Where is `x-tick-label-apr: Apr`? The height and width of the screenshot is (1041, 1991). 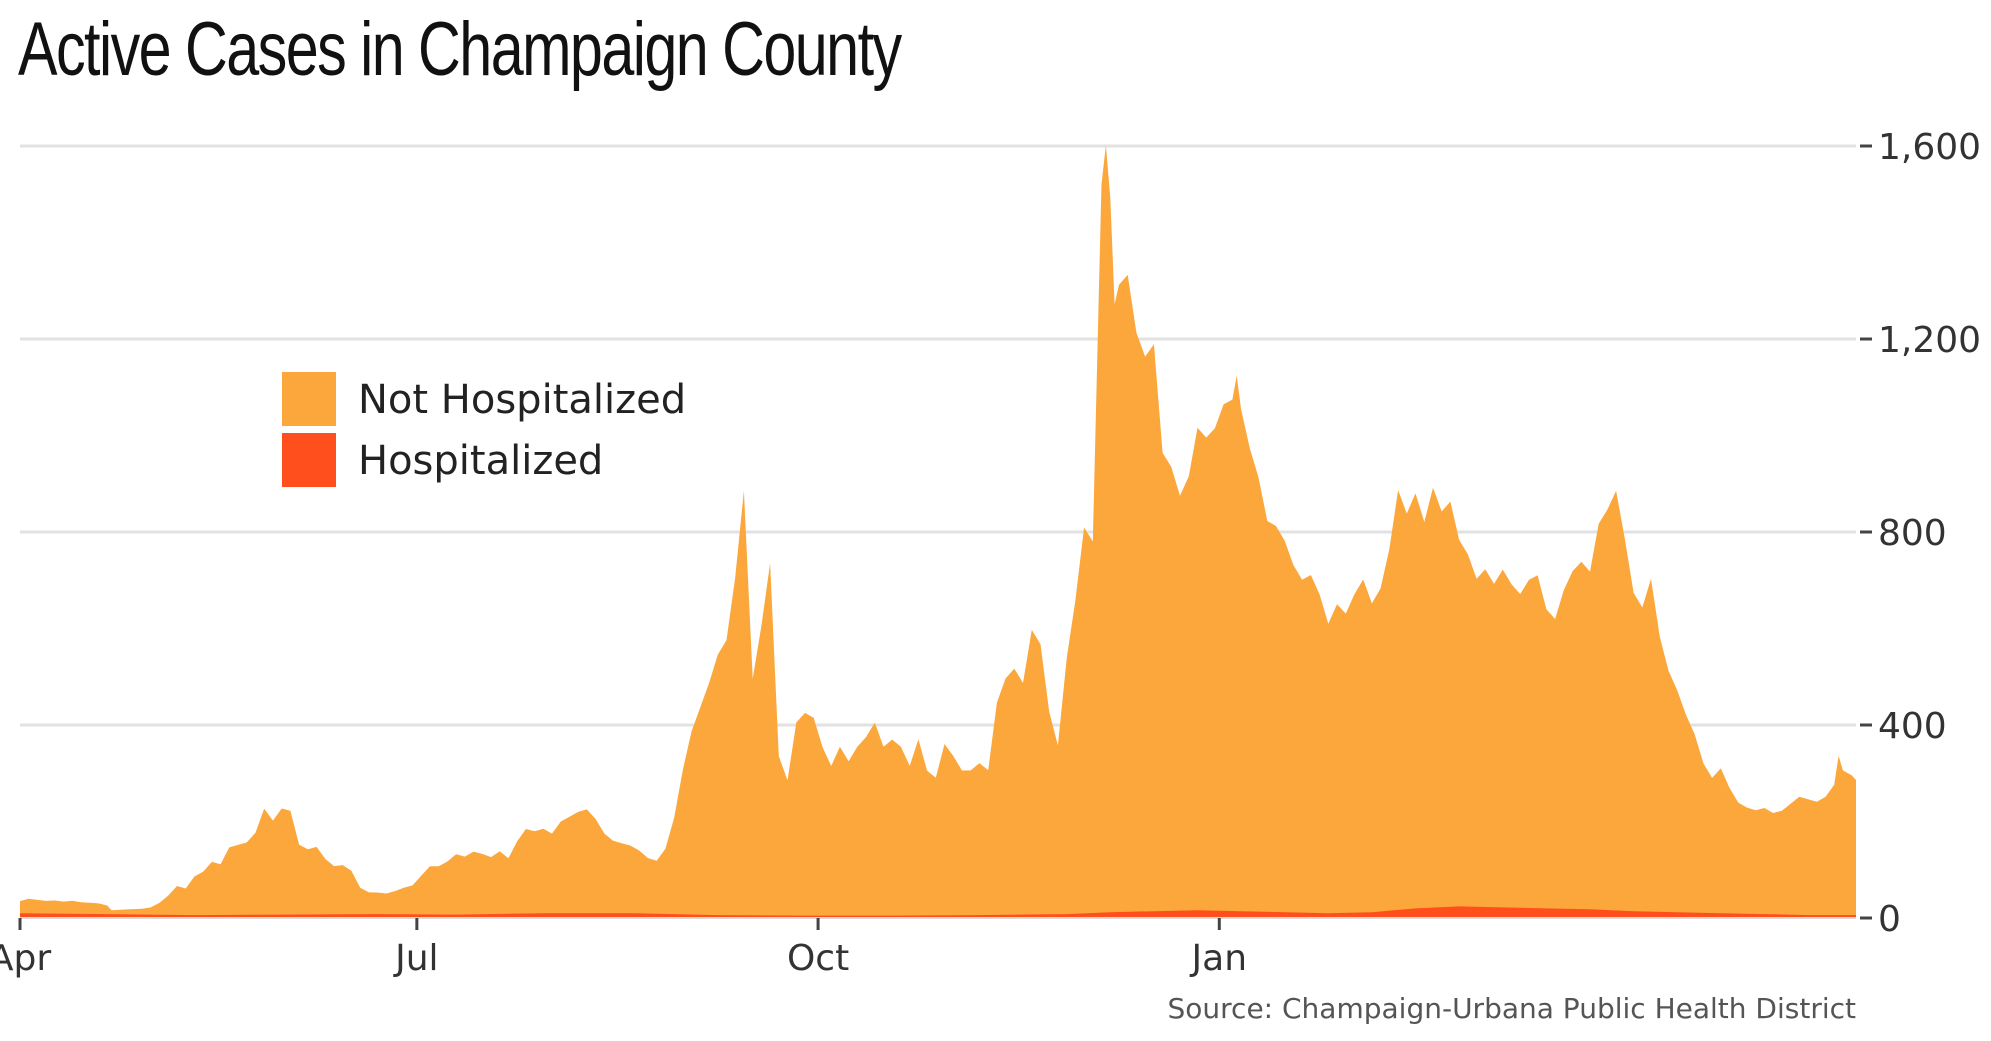
x-tick-label-apr: Apr is located at coordinates (25, 958).